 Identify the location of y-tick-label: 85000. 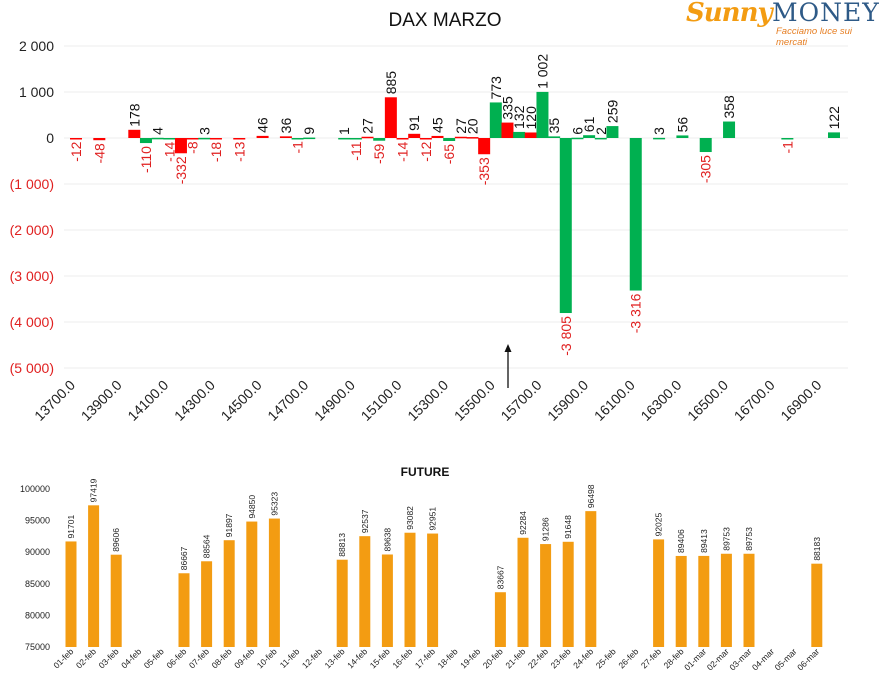
(37, 584).